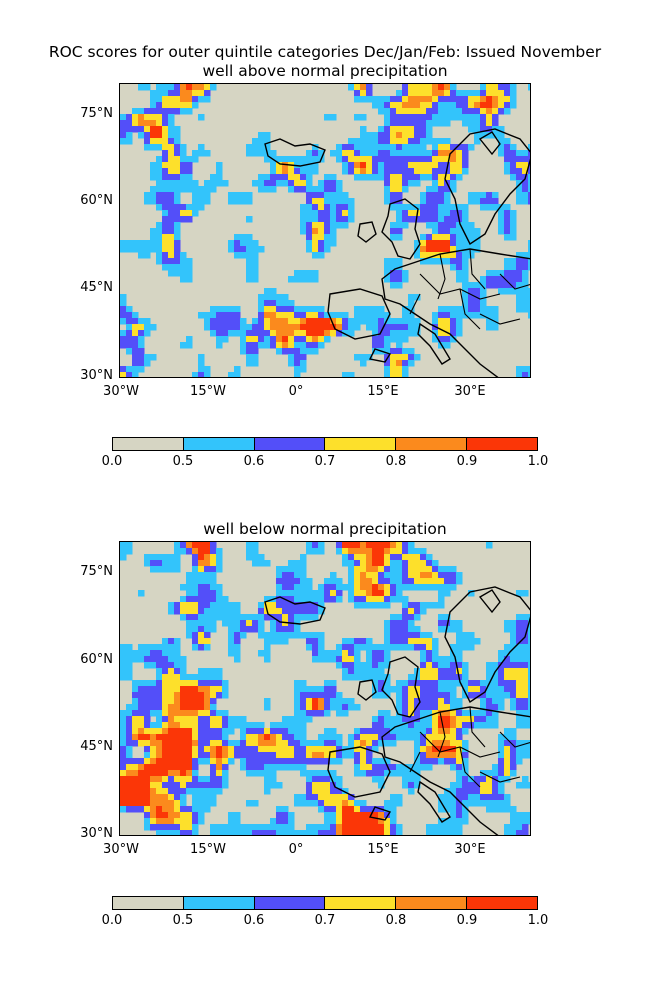 This screenshot has width=650, height=1000. I want to click on coastline, so click(380, 355).